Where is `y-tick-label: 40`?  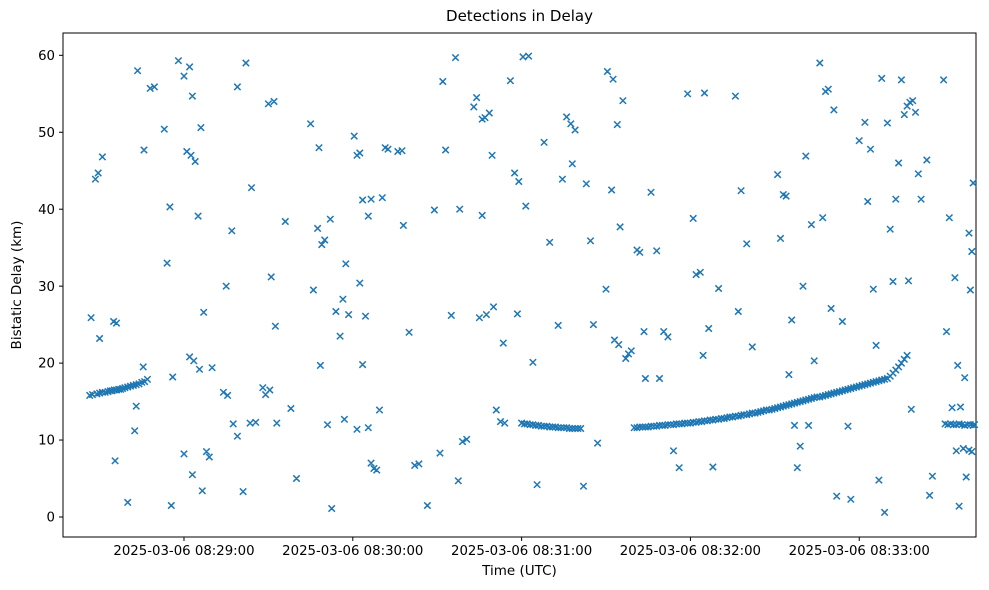
y-tick-label: 40 is located at coordinates (46, 210).